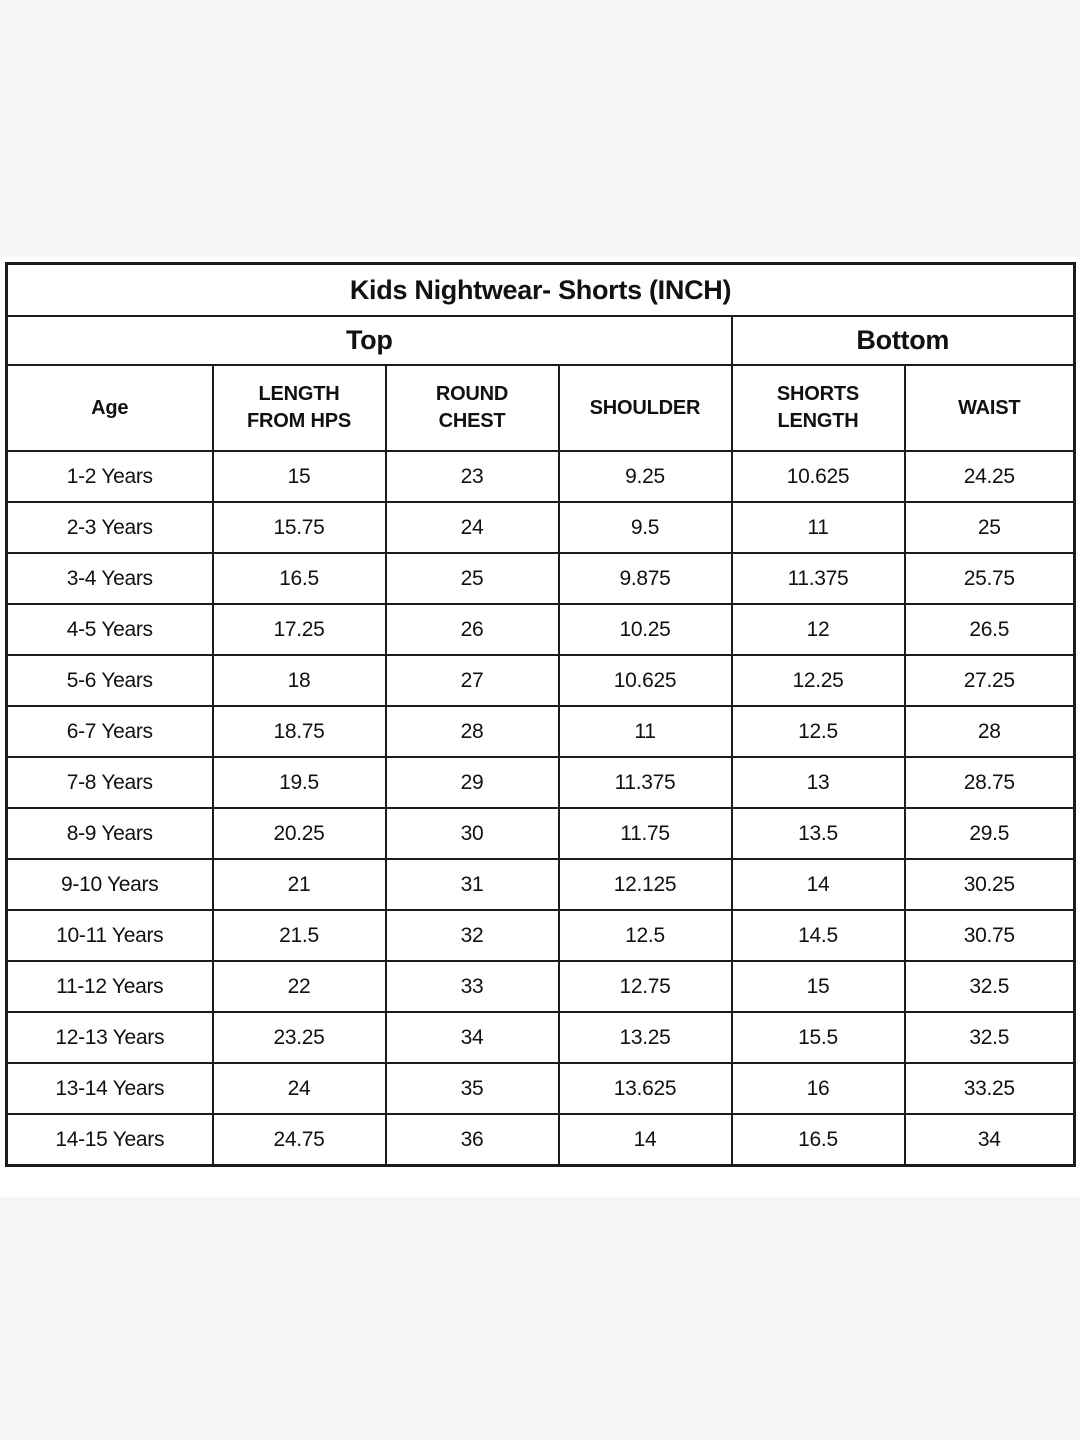  Describe the element at coordinates (109, 680) in the screenshot. I see `age-cell: 5-6 Years` at that location.